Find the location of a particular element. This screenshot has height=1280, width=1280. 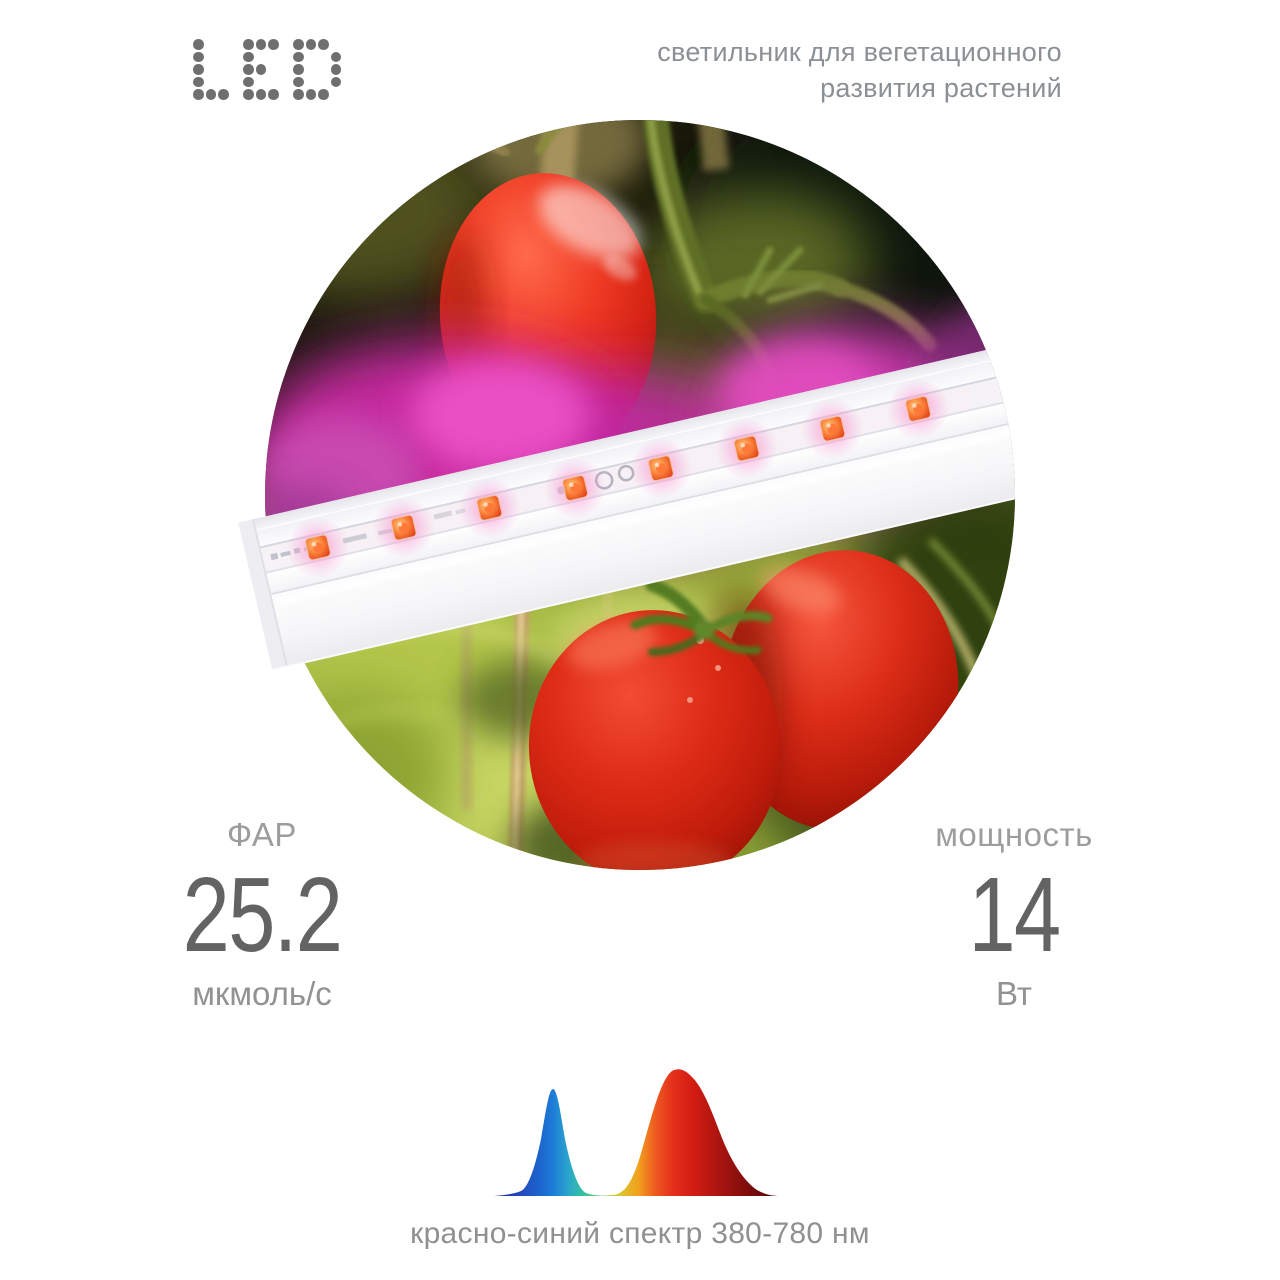

spectrum-curve is located at coordinates (637, 1132).